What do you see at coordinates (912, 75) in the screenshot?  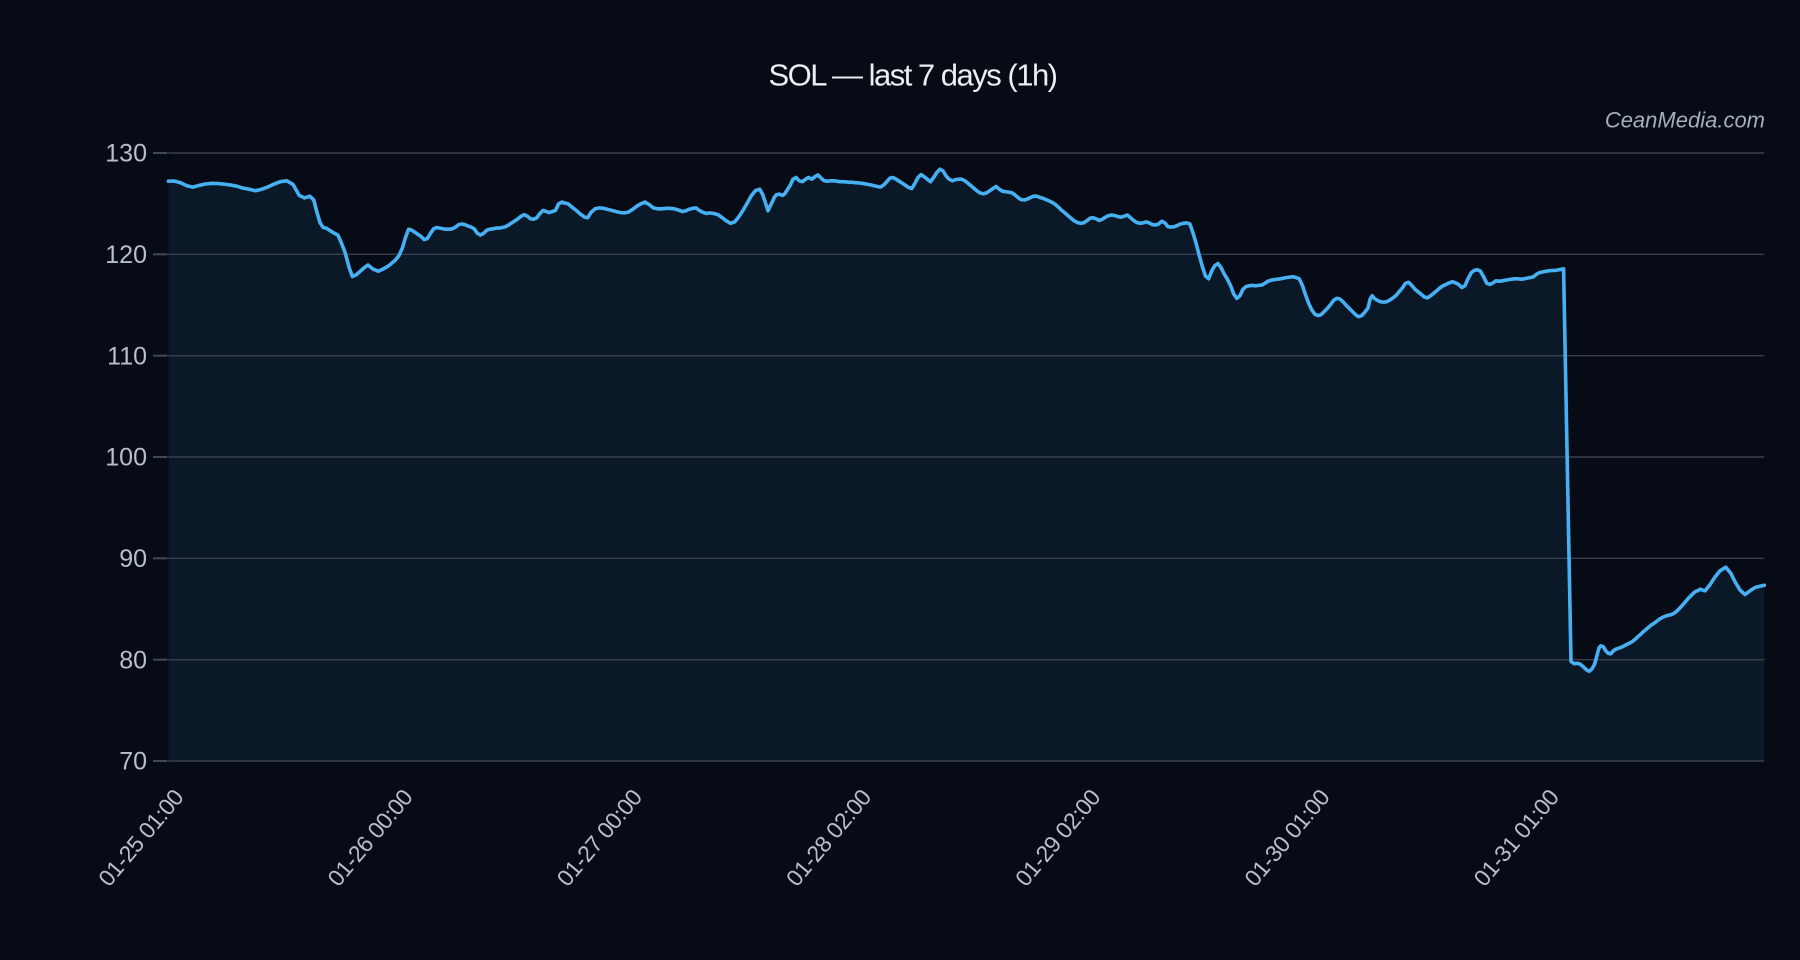 I see `svg-text: SOL — last 7 days (1h)` at bounding box center [912, 75].